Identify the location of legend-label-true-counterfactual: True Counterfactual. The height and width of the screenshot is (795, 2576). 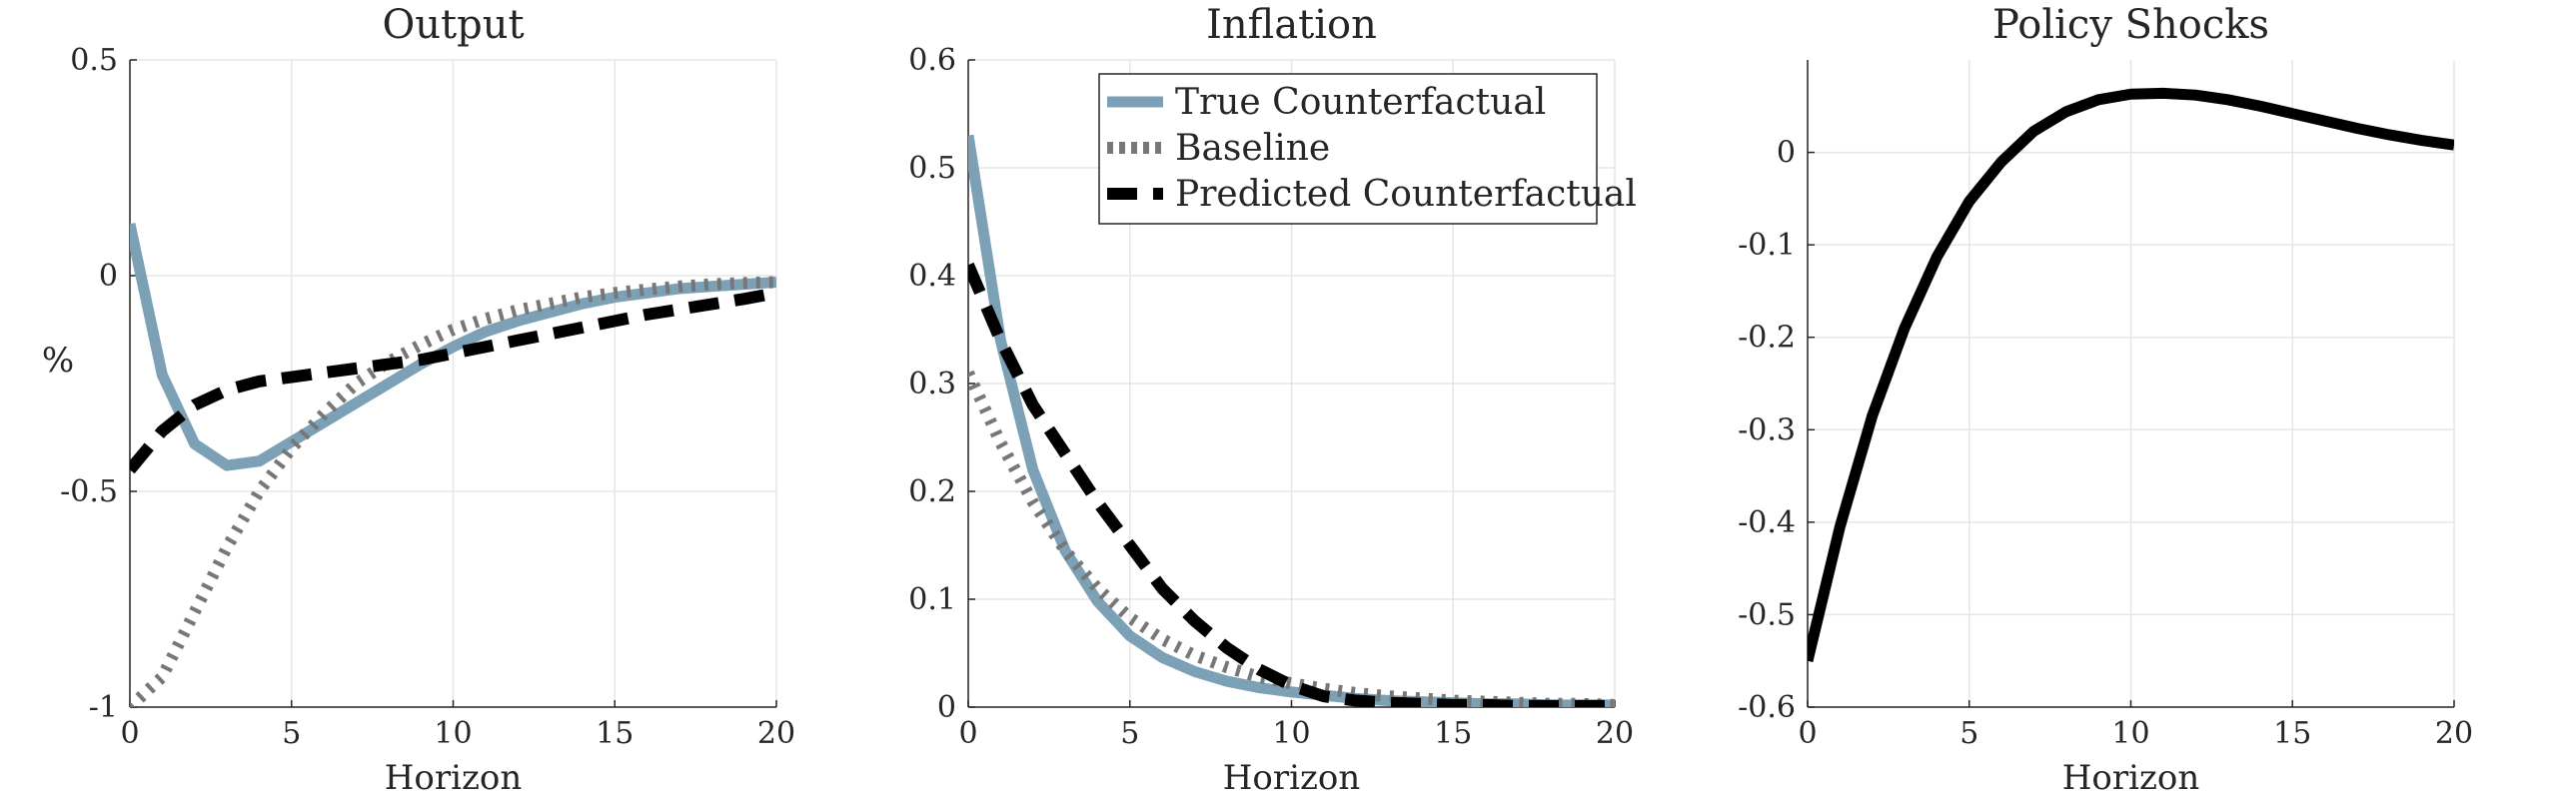
(1360, 103).